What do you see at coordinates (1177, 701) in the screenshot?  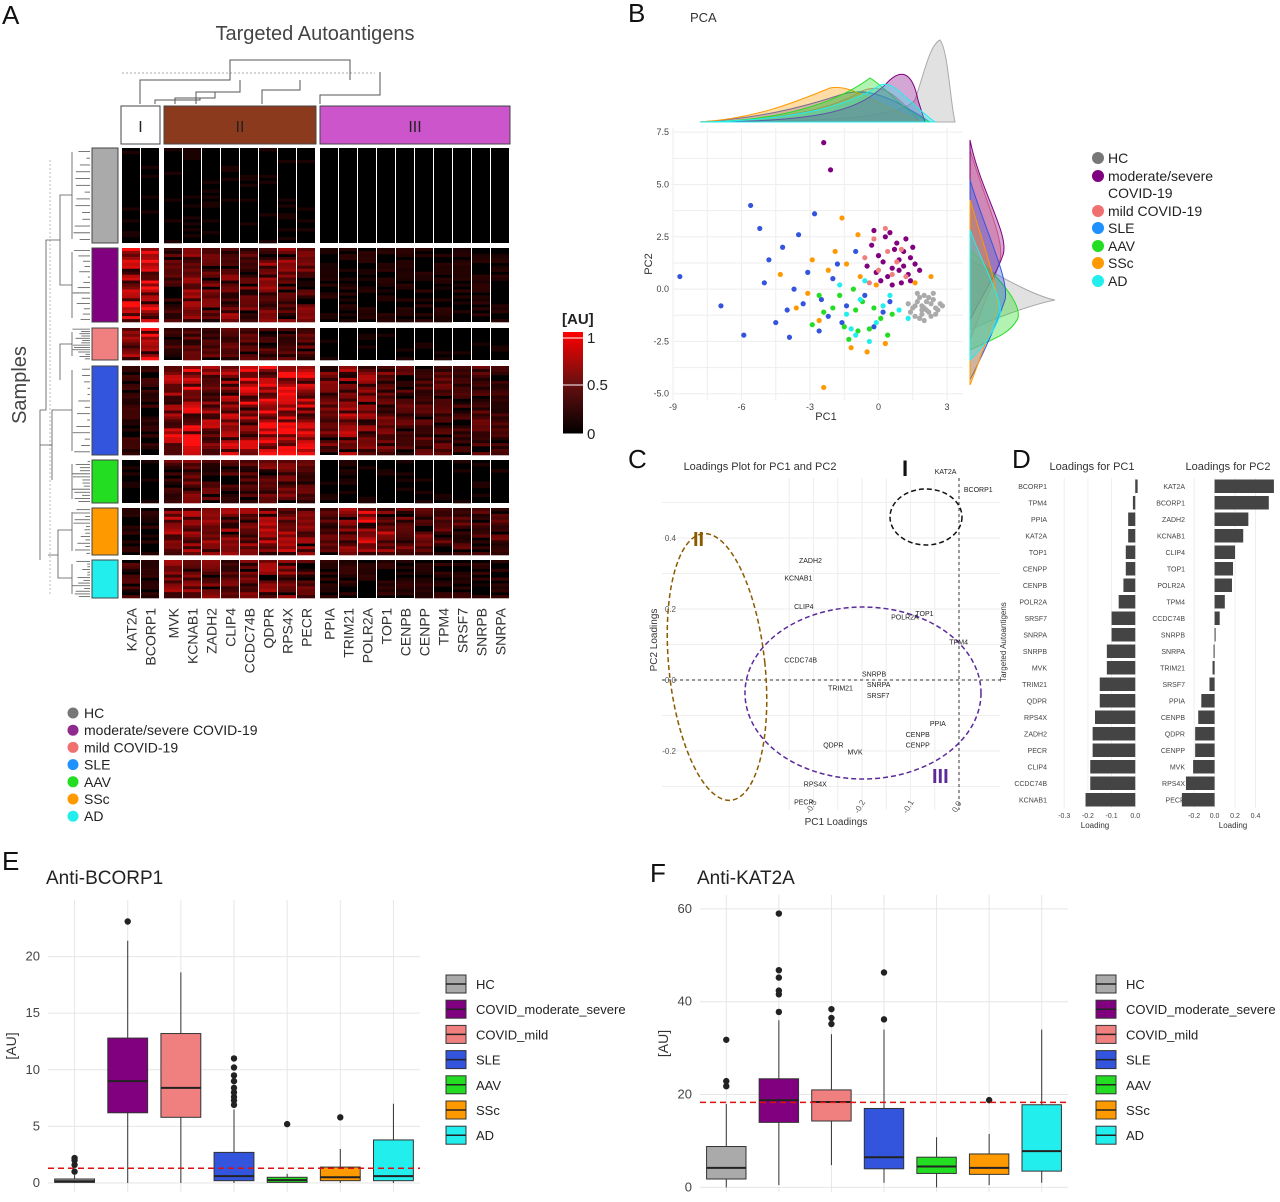 I see `bar-category-label: PPIA` at bounding box center [1177, 701].